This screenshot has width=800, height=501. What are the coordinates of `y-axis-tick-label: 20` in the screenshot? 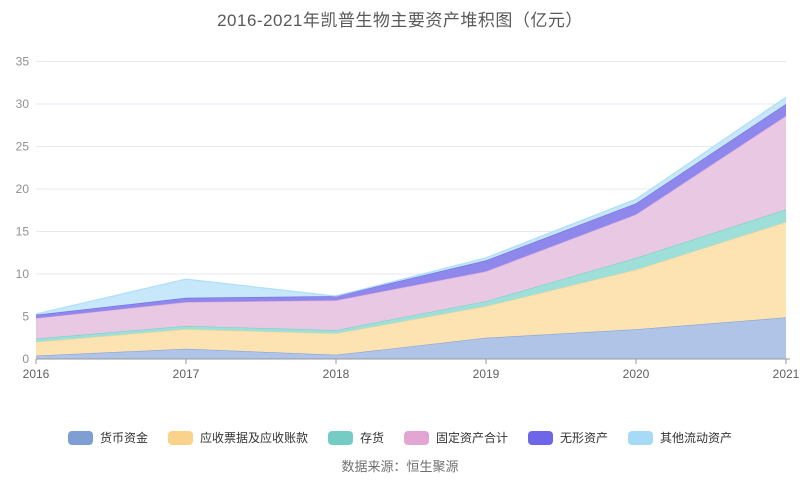 It's located at (23, 189).